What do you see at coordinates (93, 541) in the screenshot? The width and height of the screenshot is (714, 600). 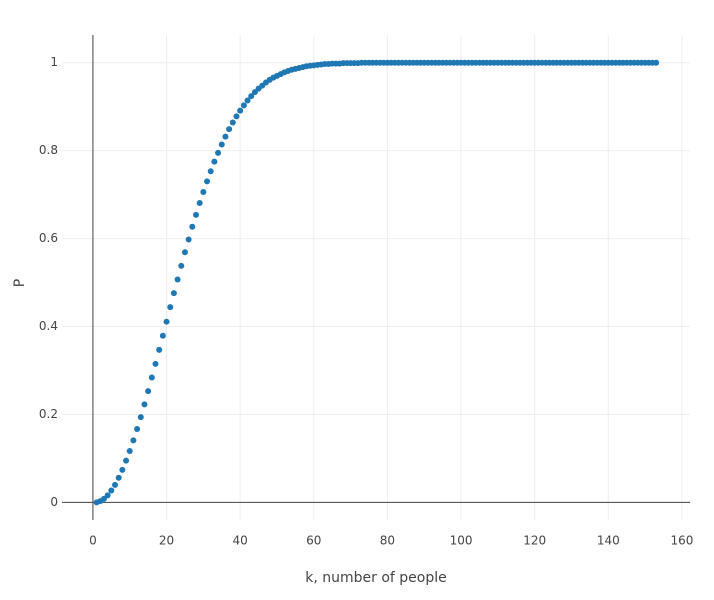 I see `x-tick-label: 0` at bounding box center [93, 541].